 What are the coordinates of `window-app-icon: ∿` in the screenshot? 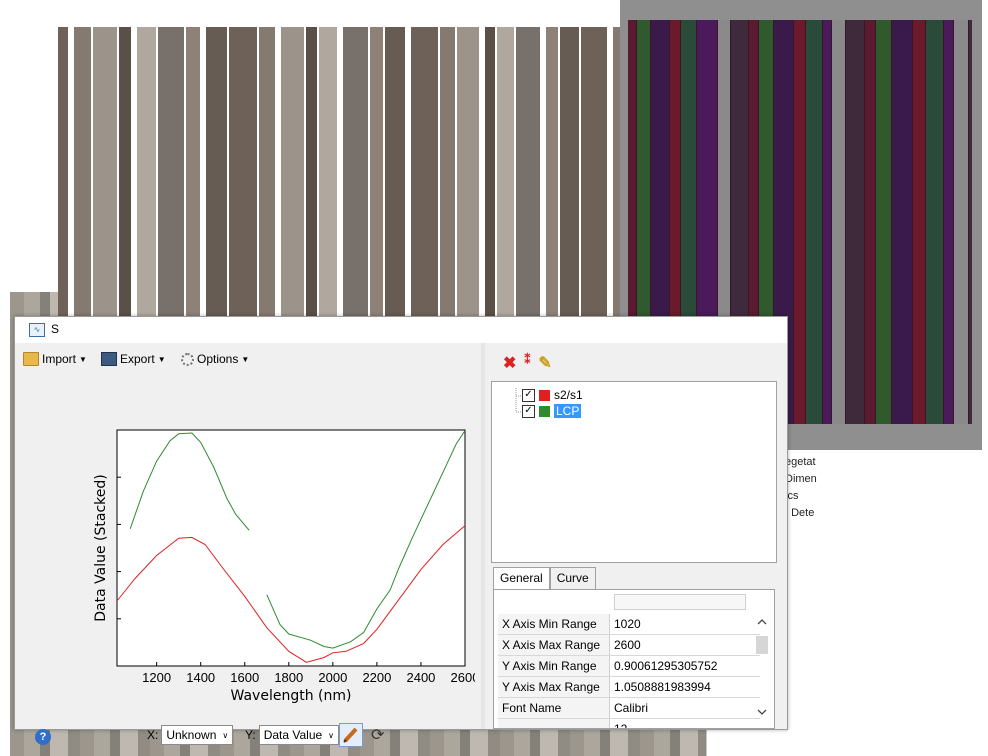 It's located at (37, 330).